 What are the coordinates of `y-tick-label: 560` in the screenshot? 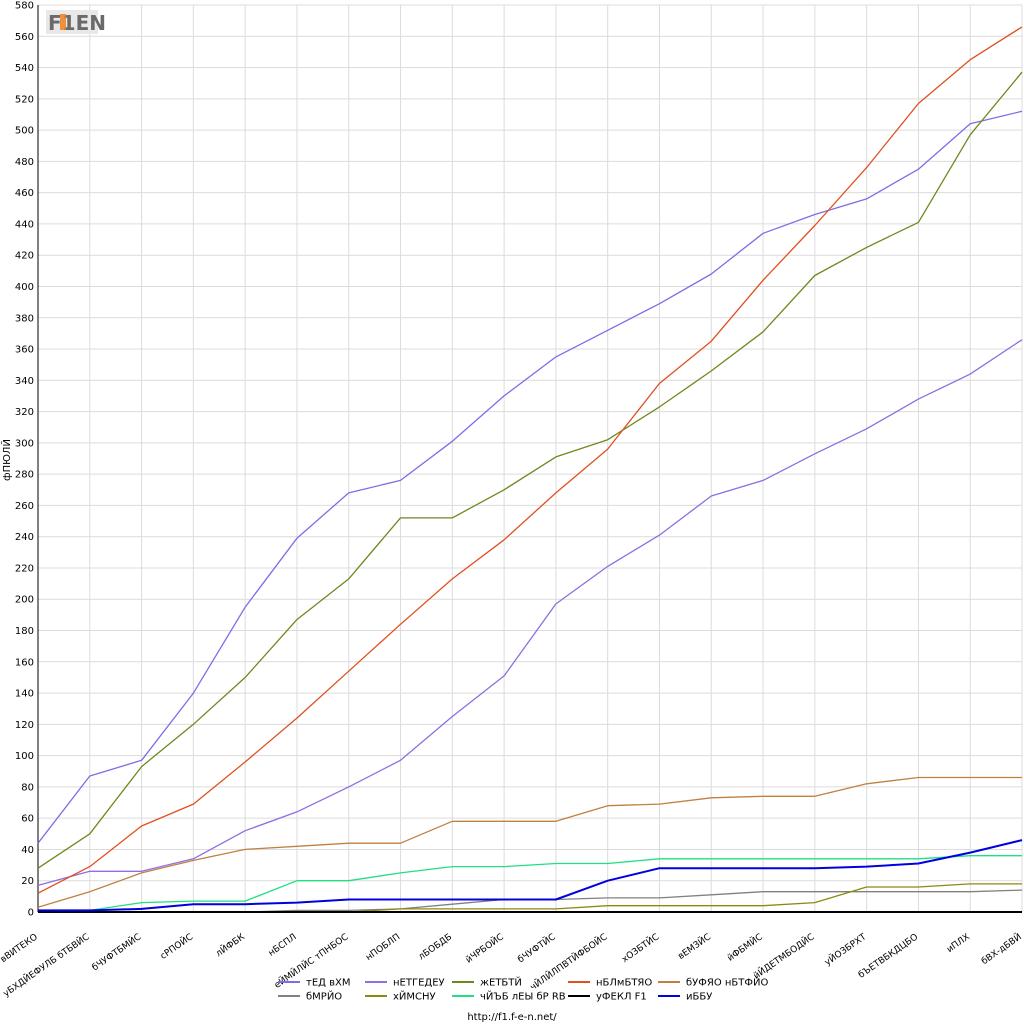 It's located at (24, 37).